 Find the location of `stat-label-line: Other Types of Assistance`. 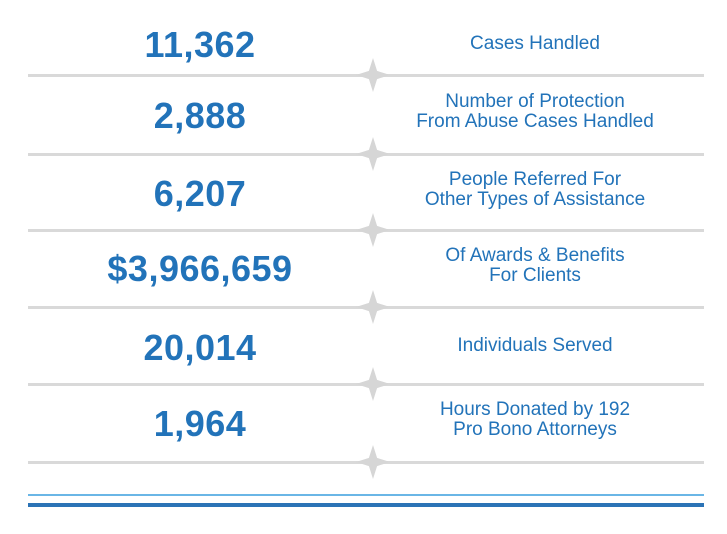

stat-label-line: Other Types of Assistance is located at coordinates (535, 199).